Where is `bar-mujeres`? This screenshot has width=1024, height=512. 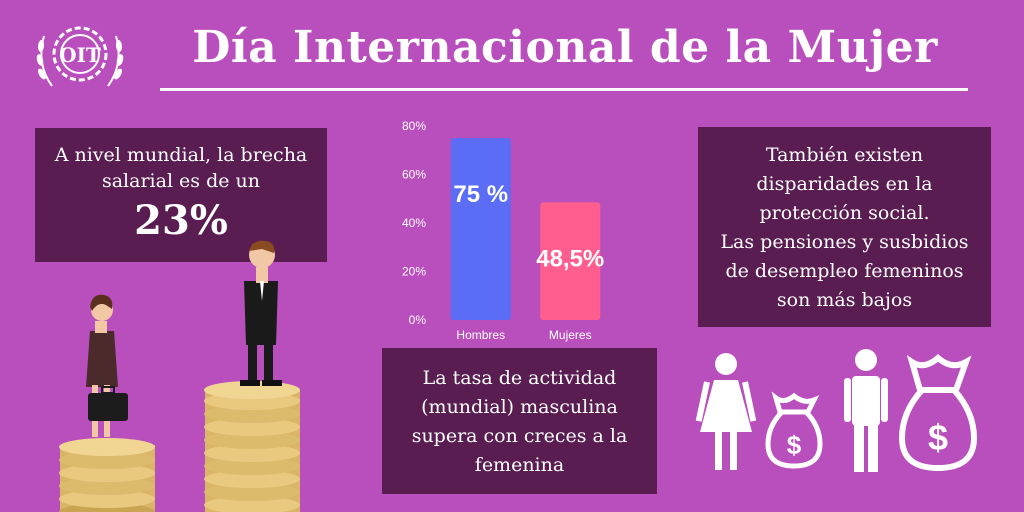 bar-mujeres is located at coordinates (570, 261).